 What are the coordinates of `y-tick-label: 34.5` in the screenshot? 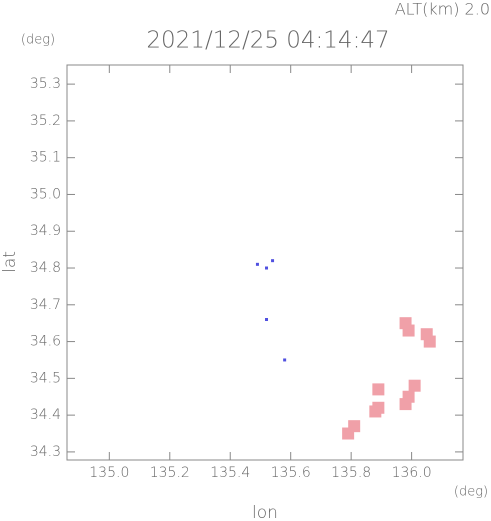 It's located at (45, 378).